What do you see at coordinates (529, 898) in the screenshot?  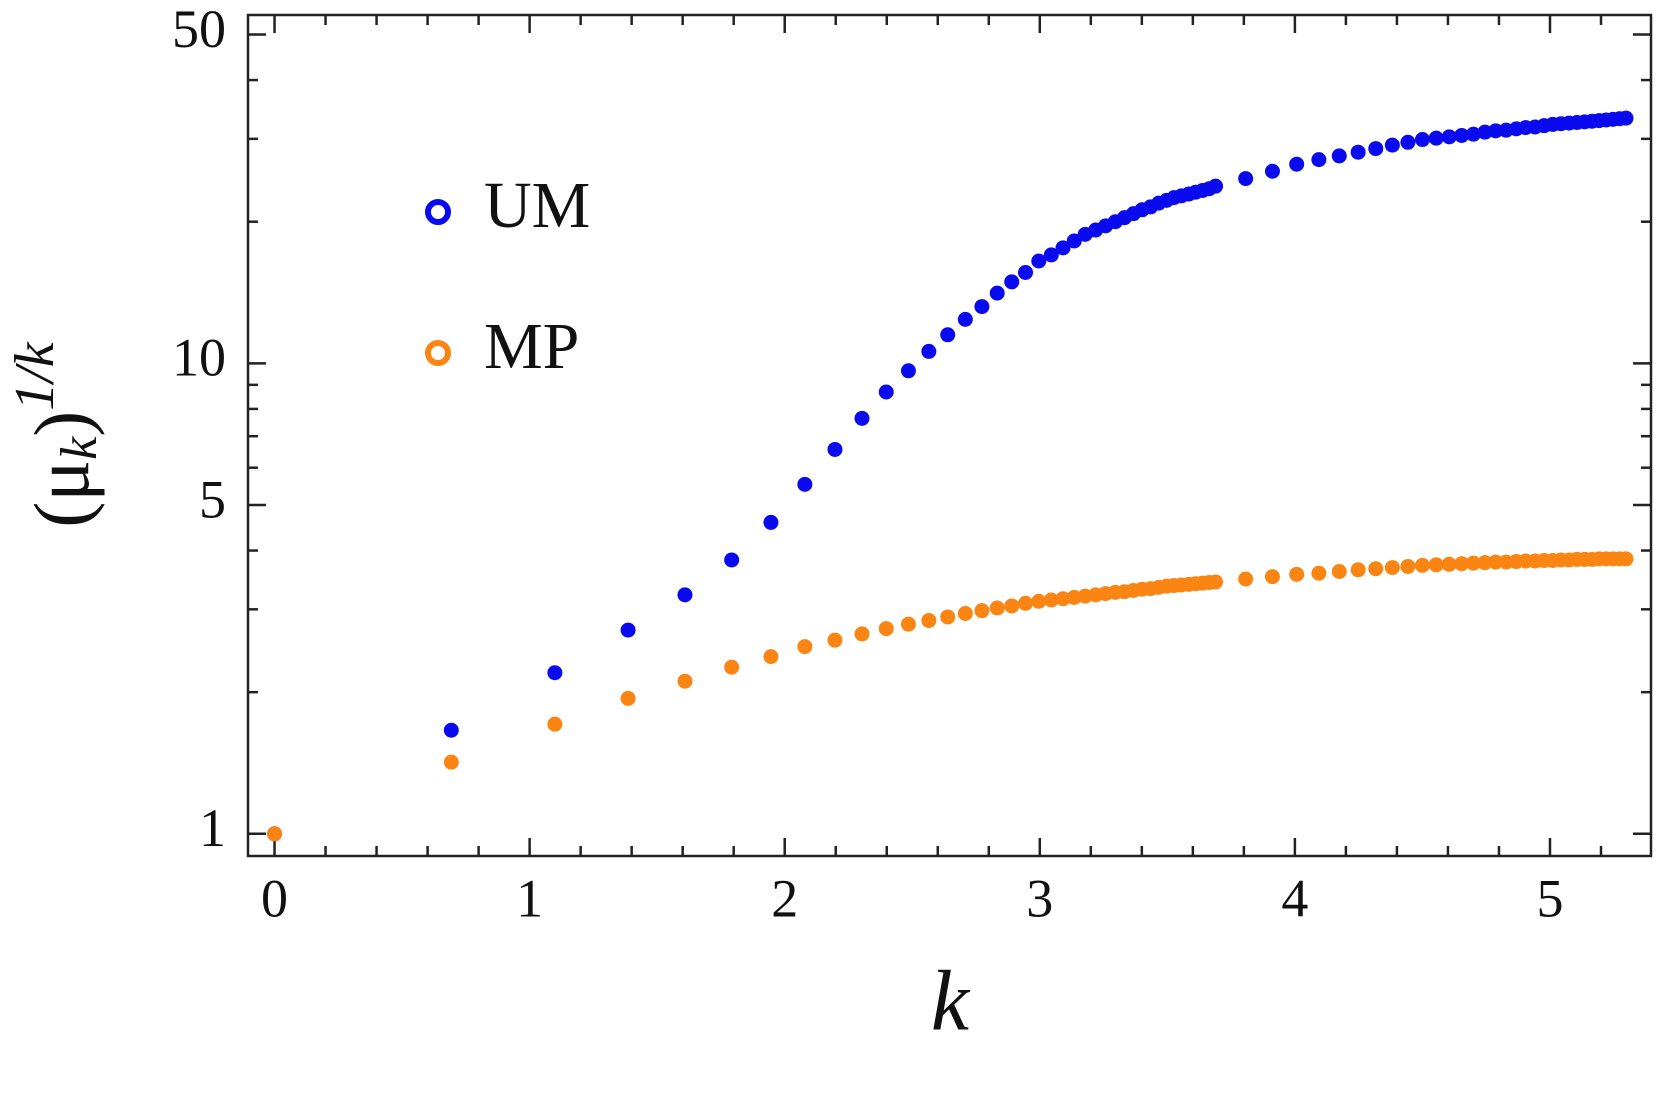 I see `x-tick-label: 1` at bounding box center [529, 898].